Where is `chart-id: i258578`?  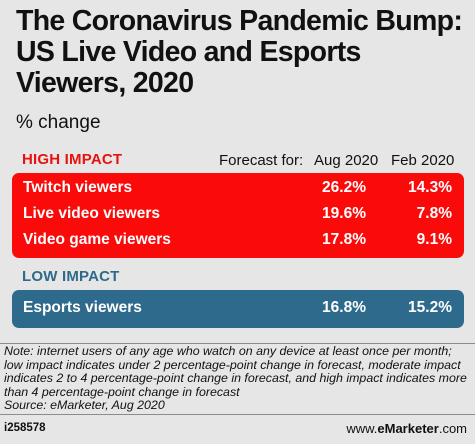
chart-id: i258578 is located at coordinates (25, 428).